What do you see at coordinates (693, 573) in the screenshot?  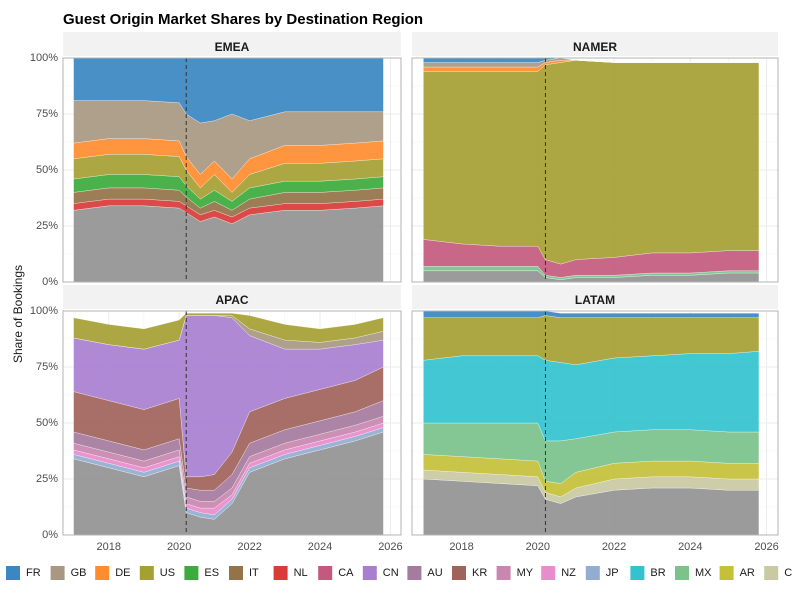 I see `legend-item-mx: MX` at bounding box center [693, 573].